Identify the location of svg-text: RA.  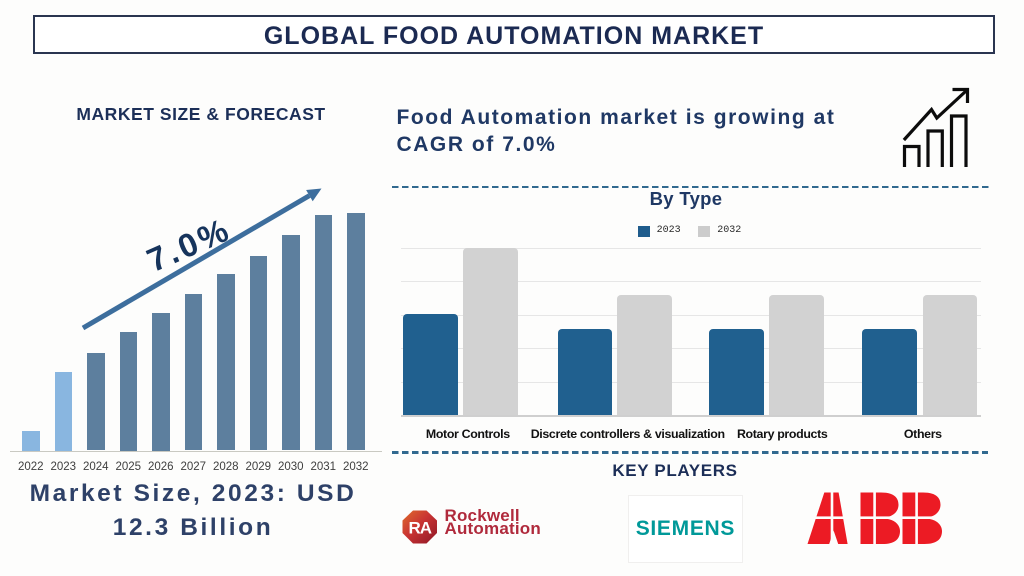
(420, 528).